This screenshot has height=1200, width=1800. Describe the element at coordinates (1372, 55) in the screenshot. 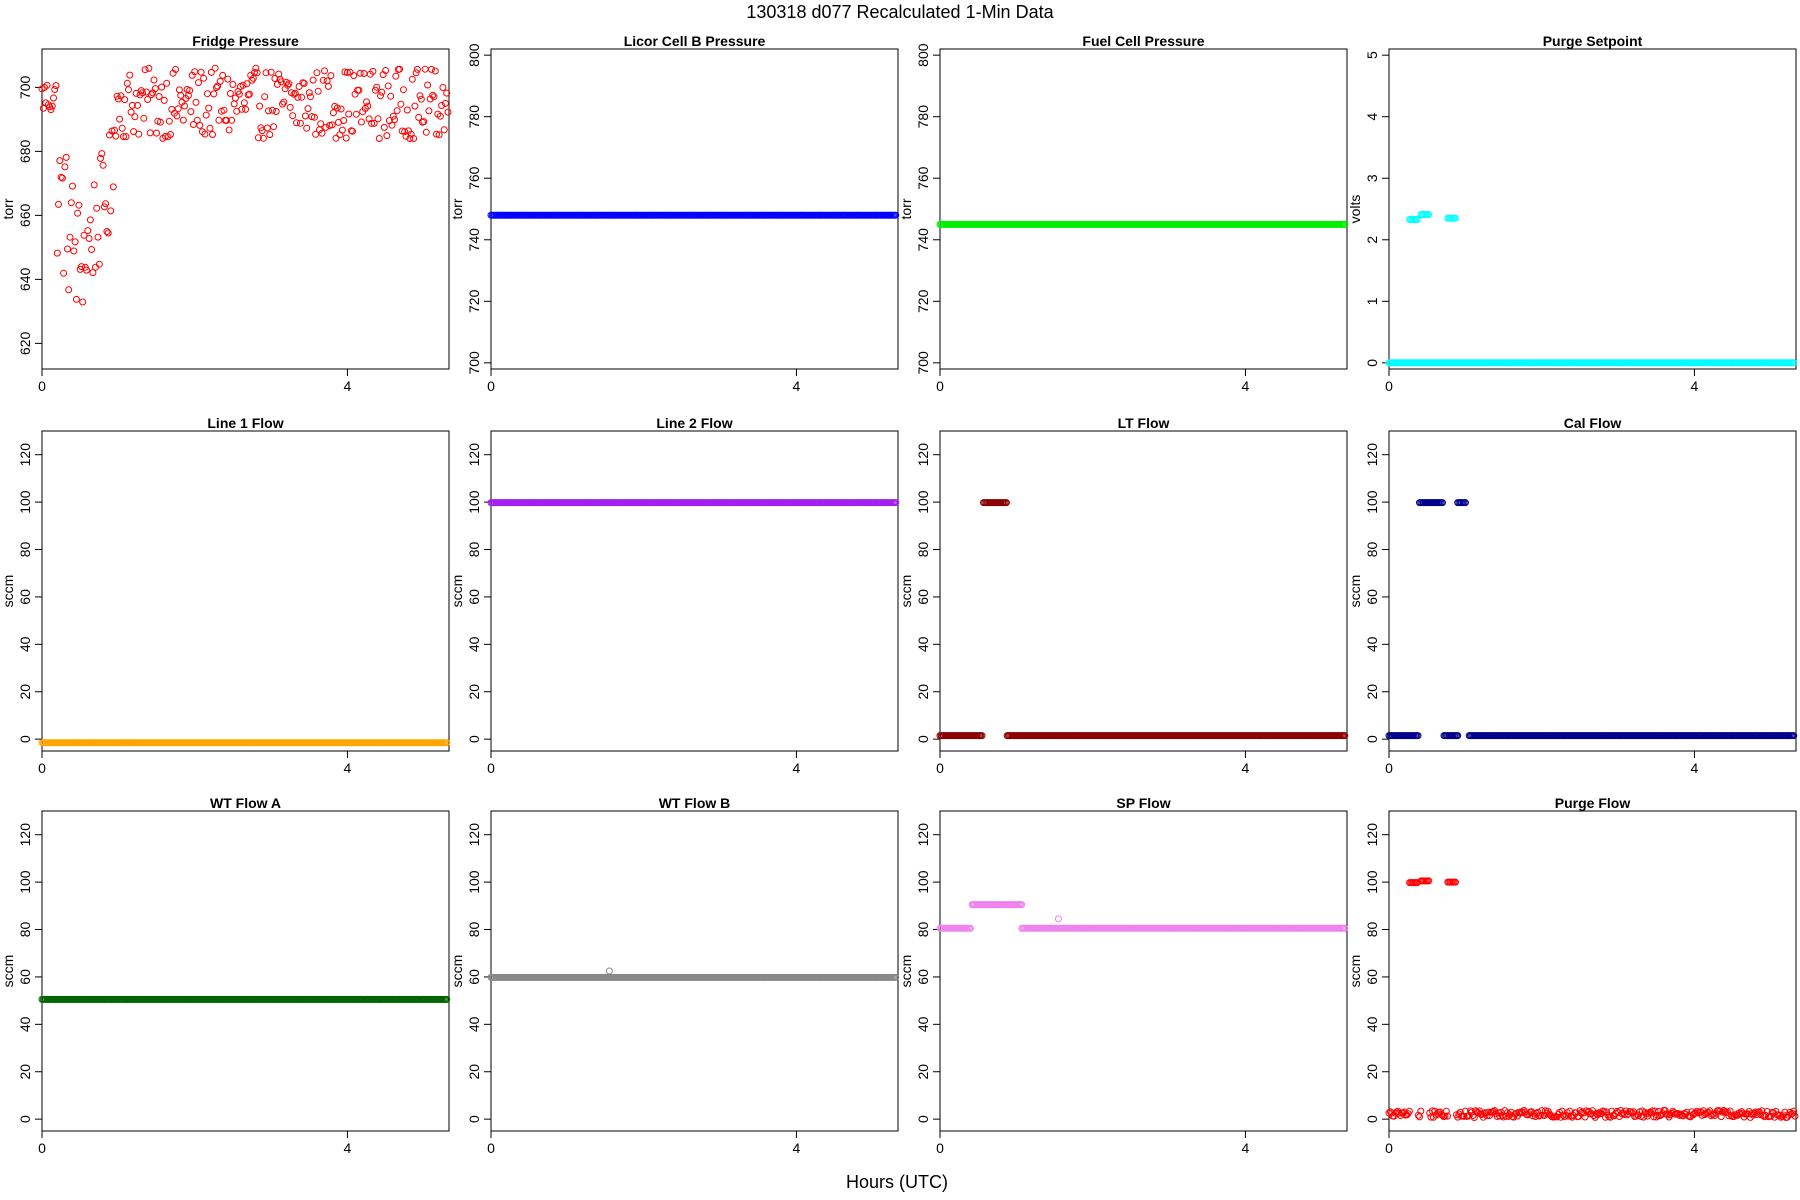

I see `y-tick-label: 5` at that location.